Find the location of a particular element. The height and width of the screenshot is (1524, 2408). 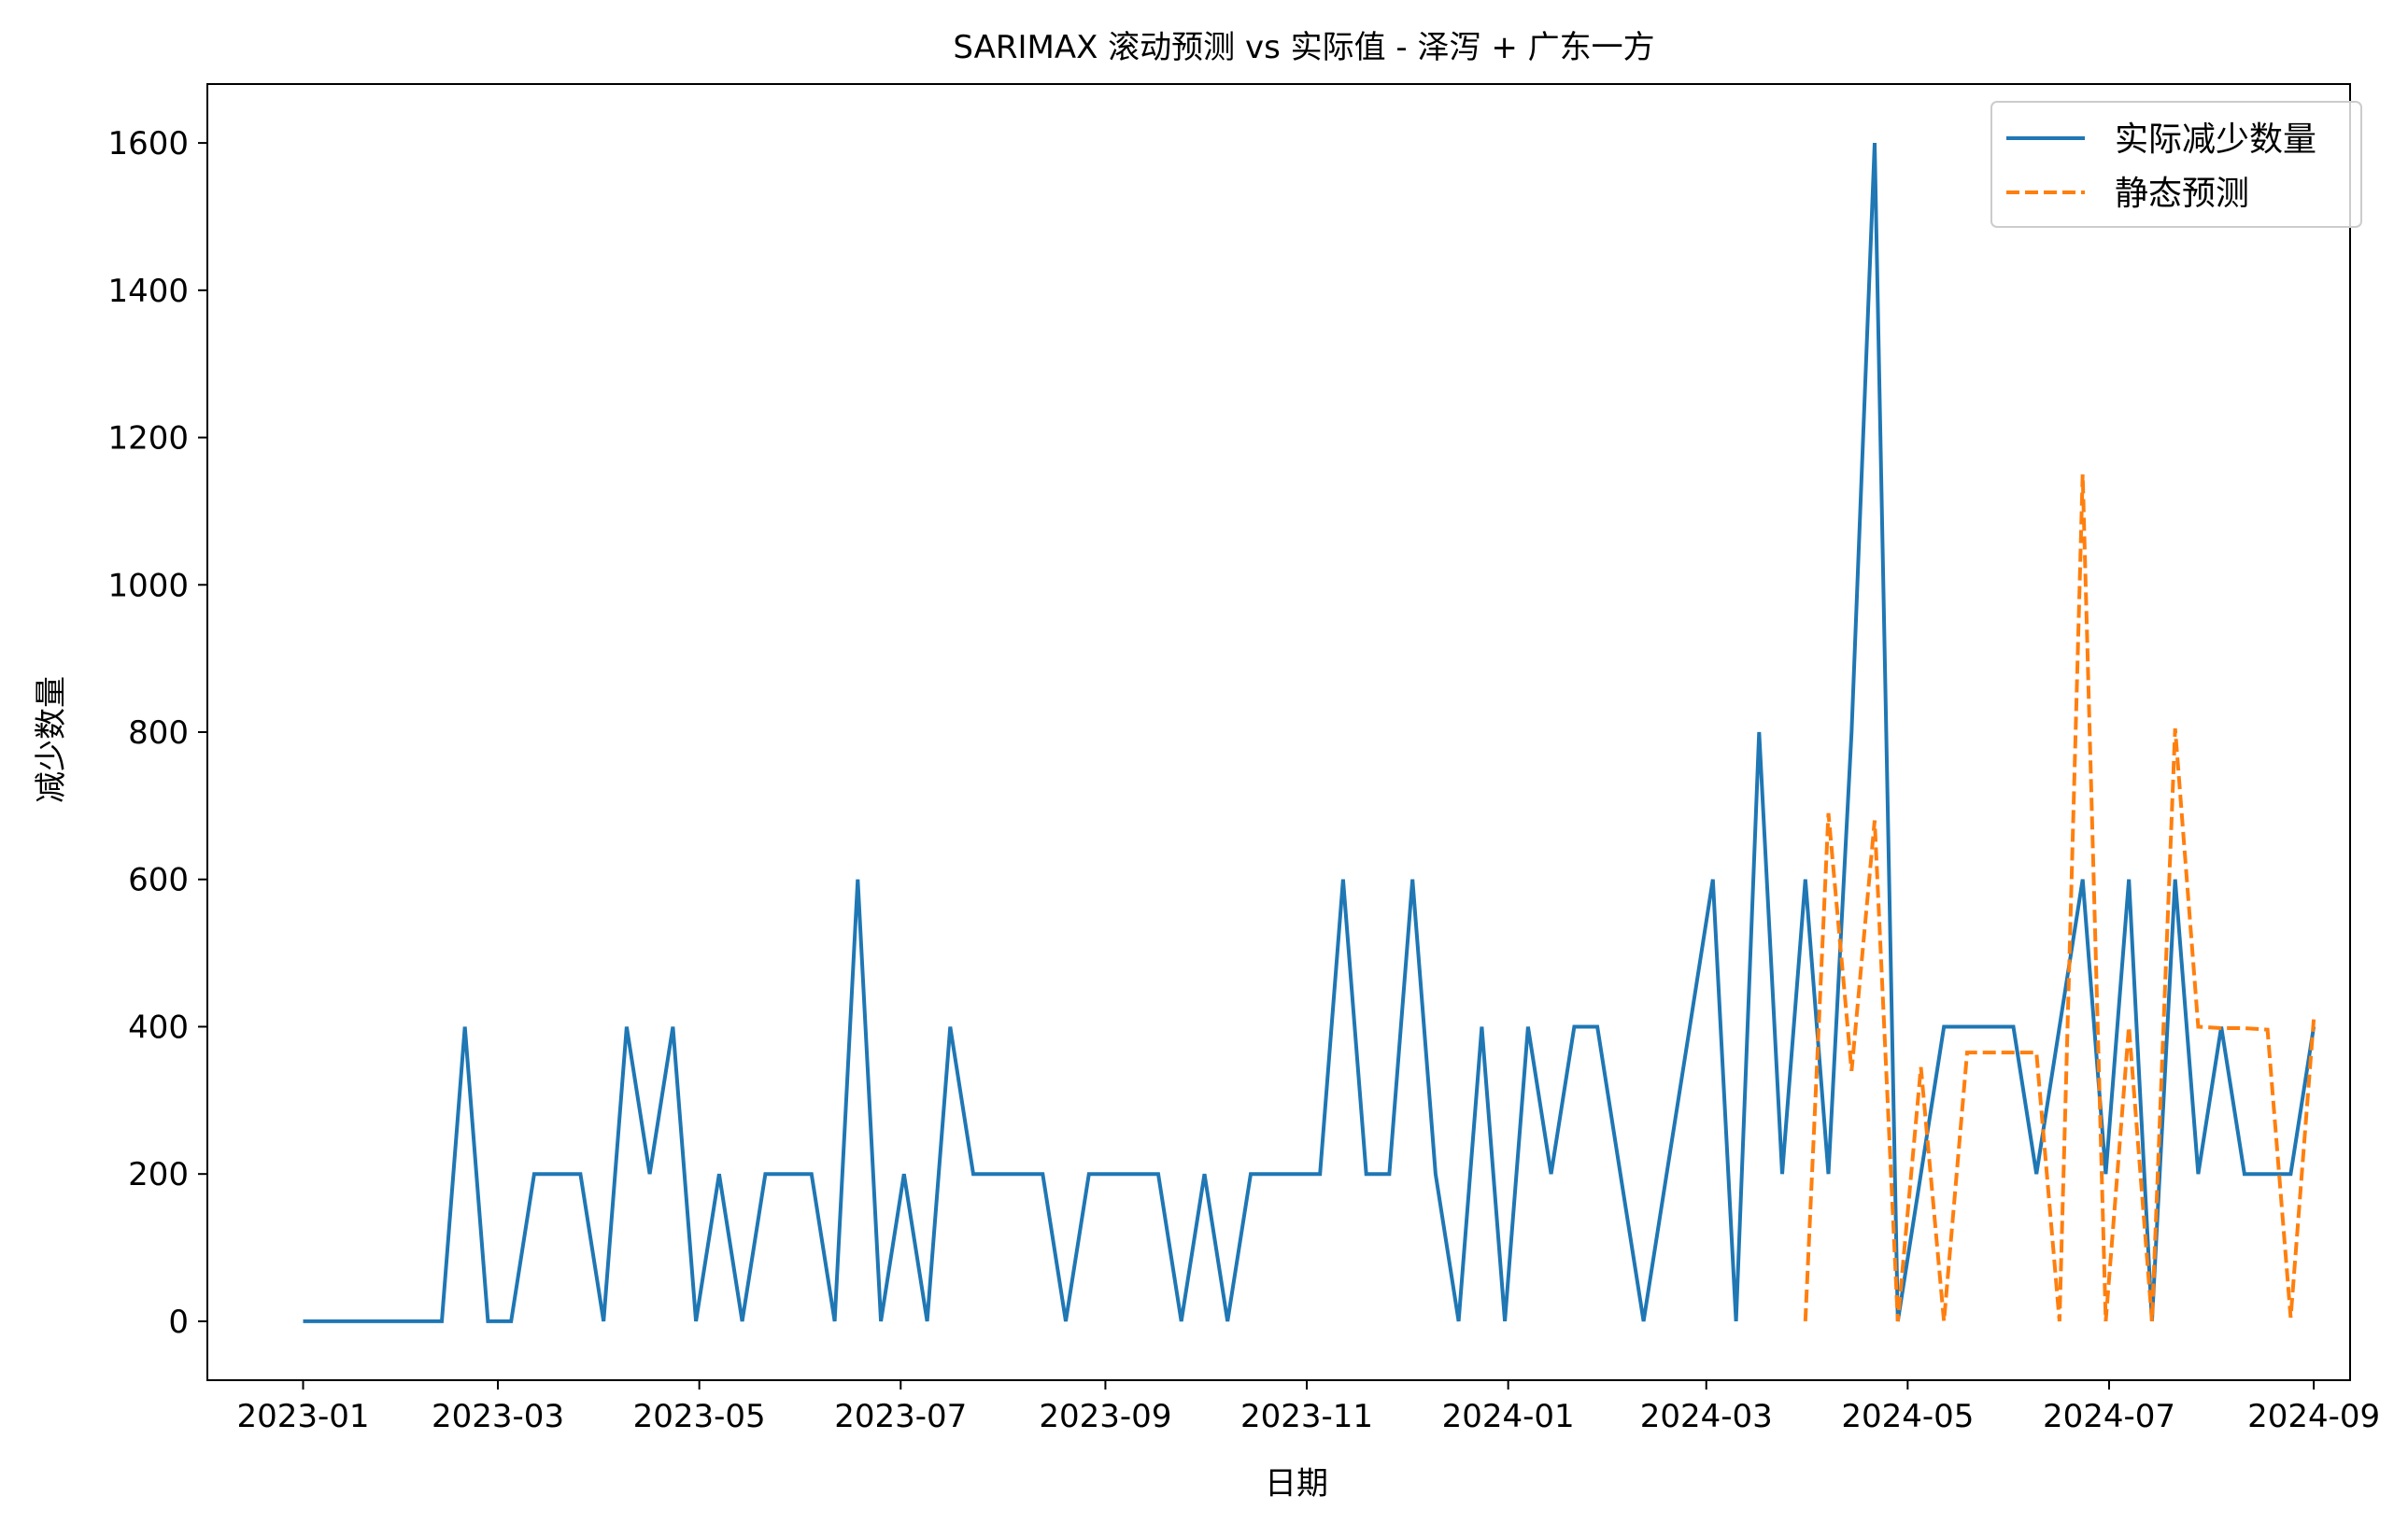

series-line-forecast is located at coordinates (2059, 898).